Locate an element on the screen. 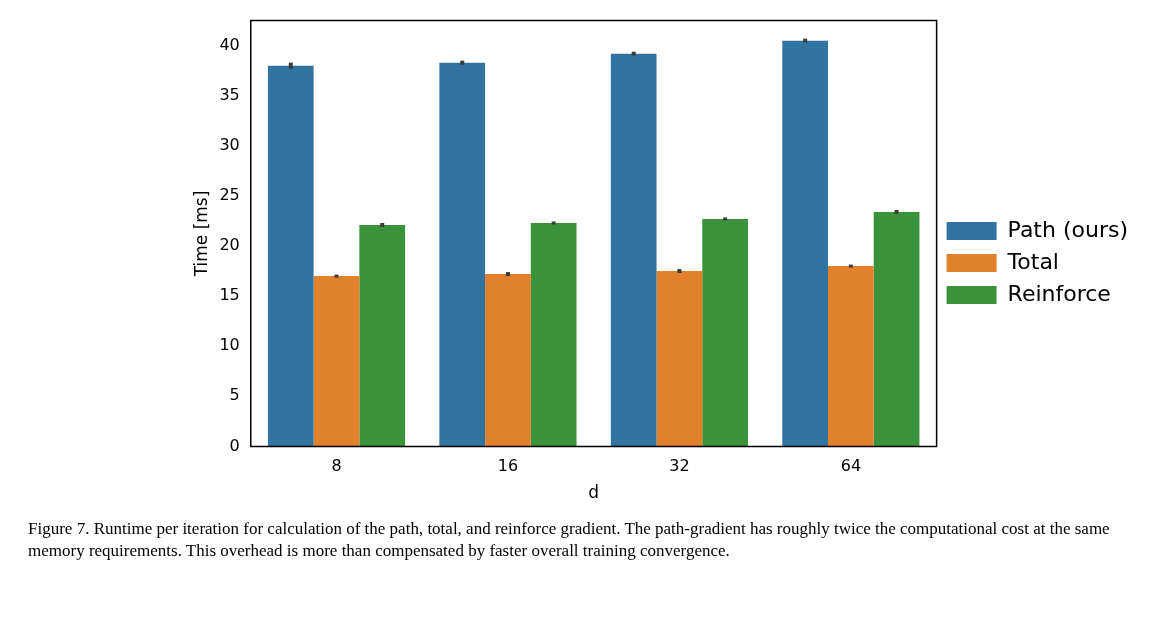 The image size is (1170, 627). y-tick-label: 5 is located at coordinates (234, 395).